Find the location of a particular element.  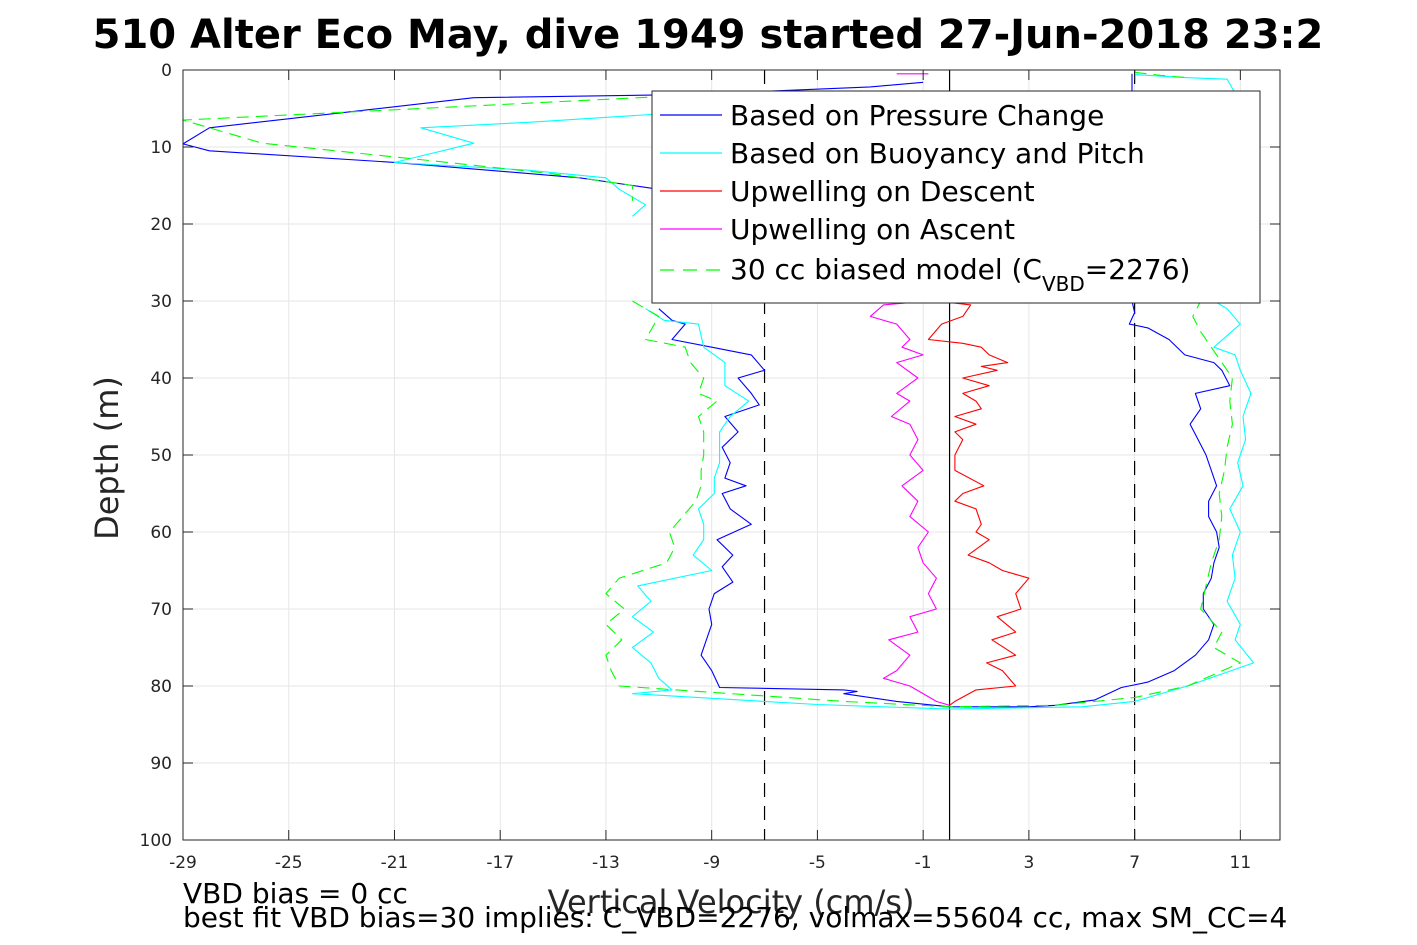

note-vbd-bias: VBD bias = 0 cc is located at coordinates (295, 893).